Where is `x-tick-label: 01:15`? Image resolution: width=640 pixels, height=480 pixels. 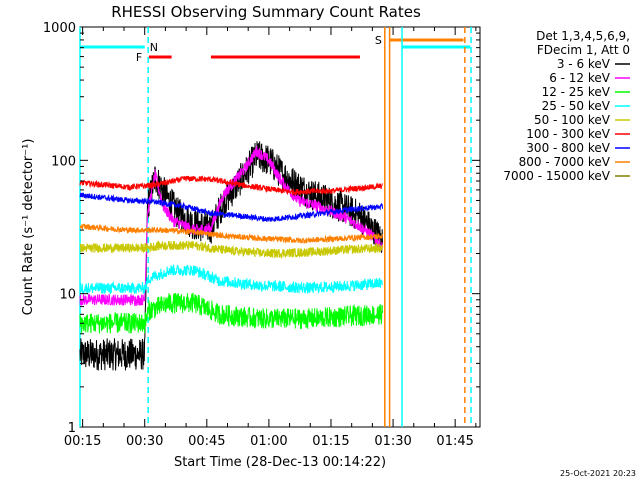 x-tick-label: 01:15 is located at coordinates (330, 441).